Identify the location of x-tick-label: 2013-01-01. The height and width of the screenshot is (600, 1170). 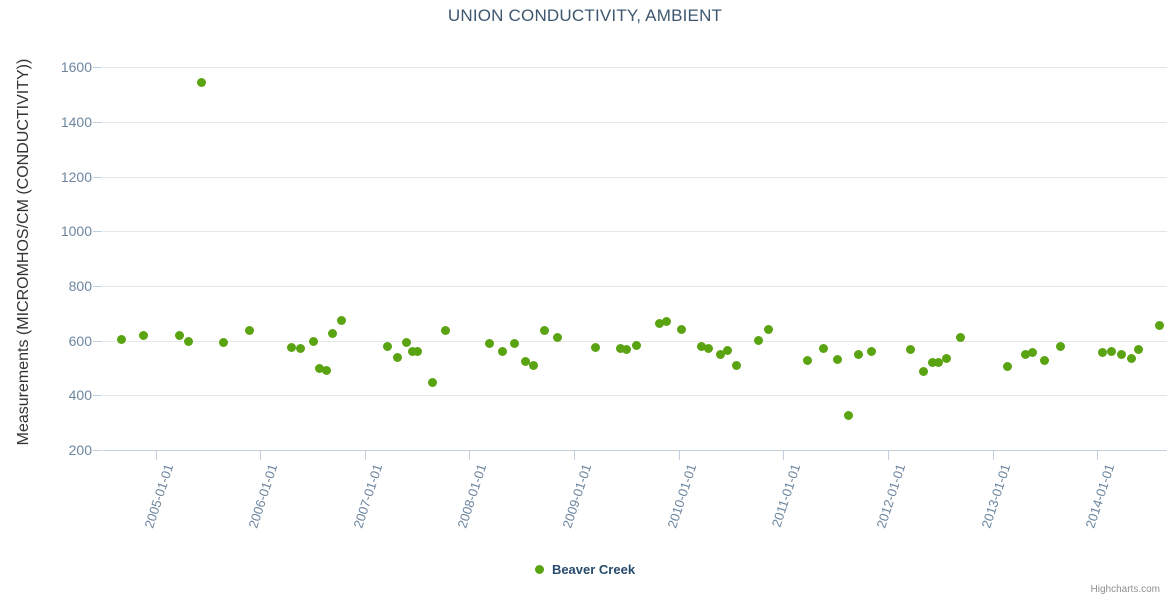
(996, 496).